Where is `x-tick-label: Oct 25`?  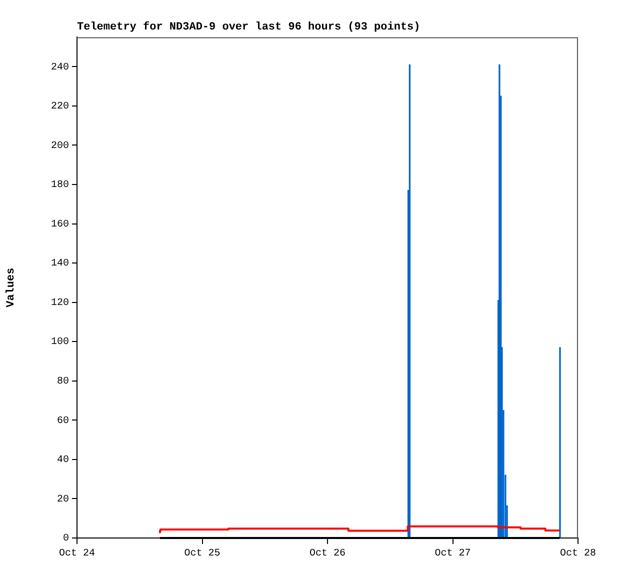
x-tick-label: Oct 25 is located at coordinates (202, 554).